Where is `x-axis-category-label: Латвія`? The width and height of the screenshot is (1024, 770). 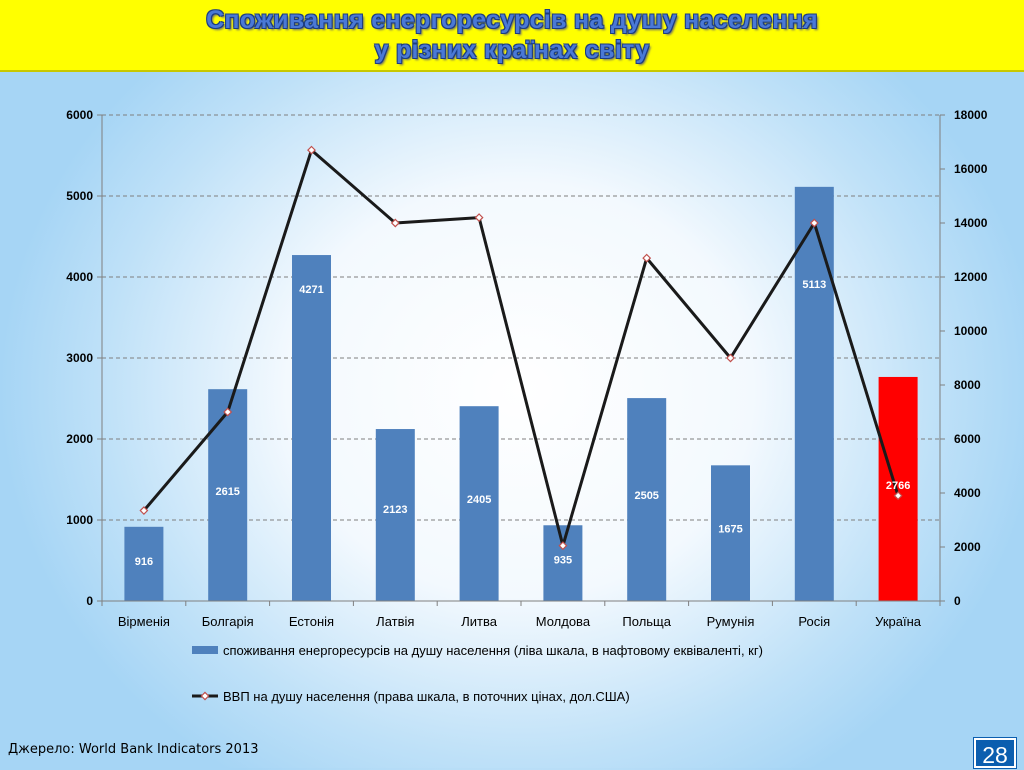 x-axis-category-label: Латвія is located at coordinates (395, 621).